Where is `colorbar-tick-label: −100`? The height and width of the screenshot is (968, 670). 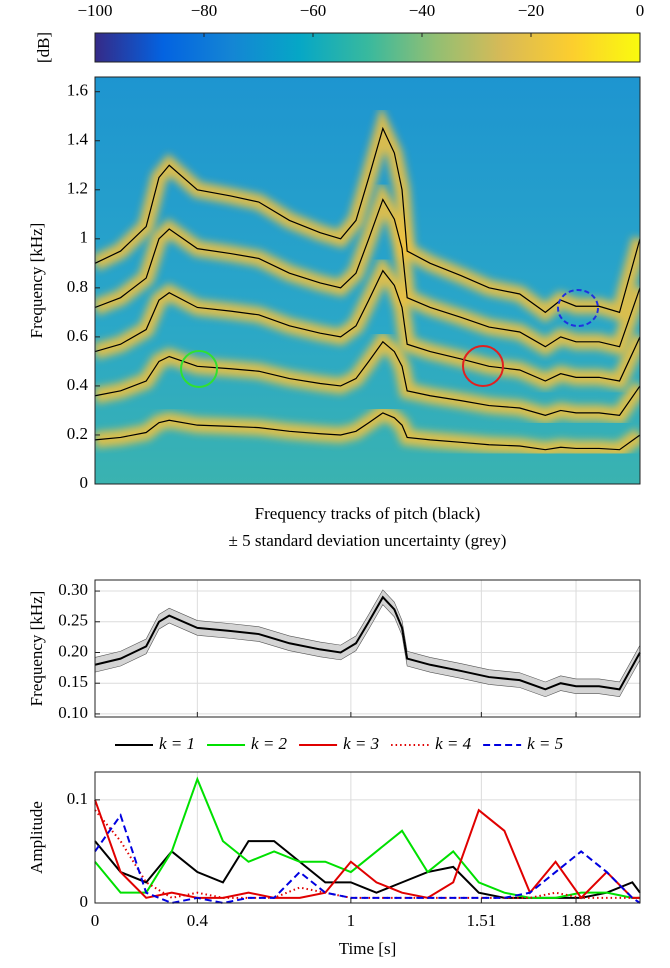 colorbar-tick-label: −100 is located at coordinates (94, 10).